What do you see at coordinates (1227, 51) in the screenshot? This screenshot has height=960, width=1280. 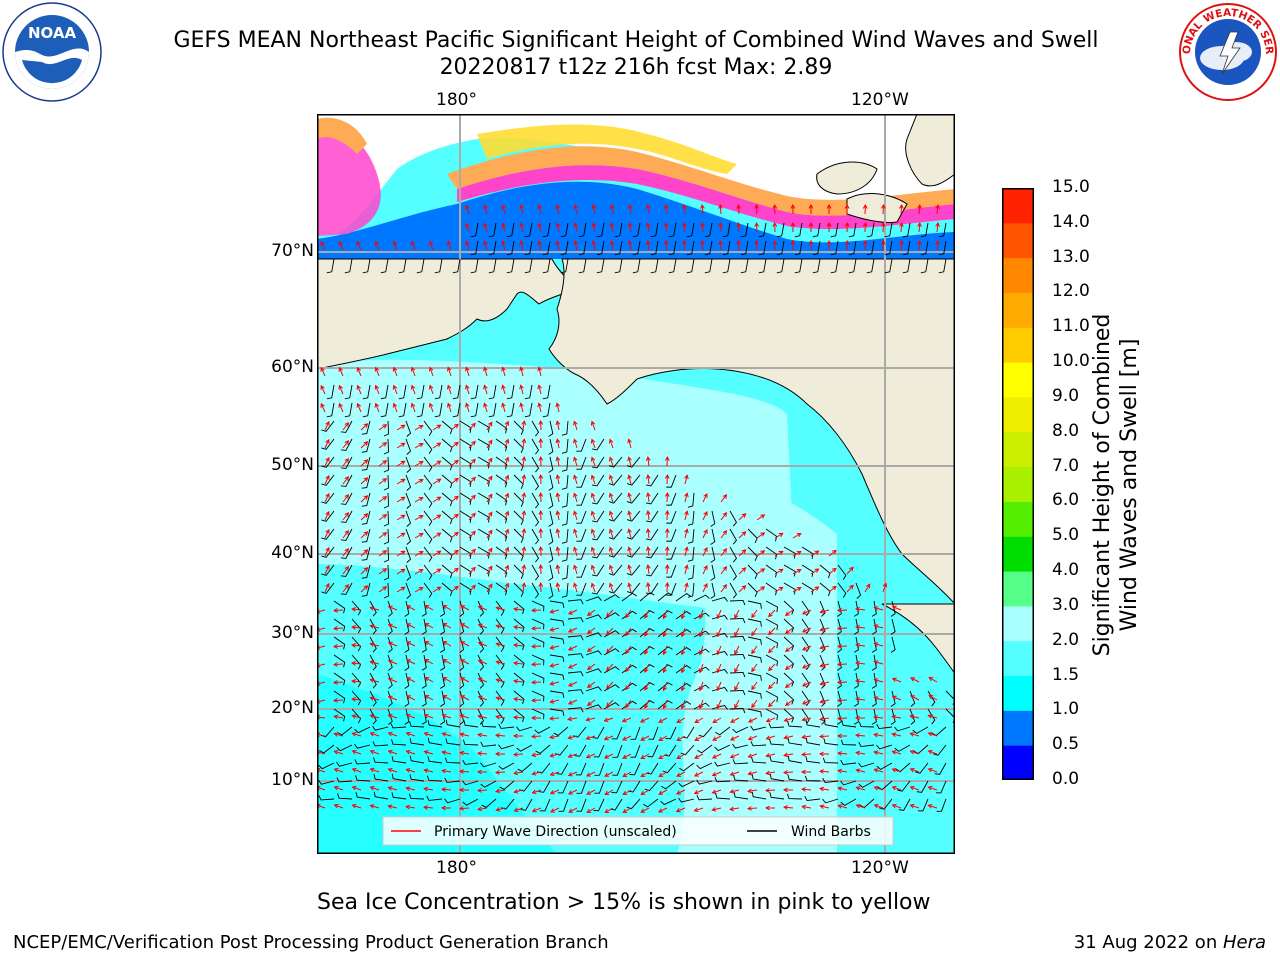 I see `national-weather-service-logo: NATIONAL WEATHER SERVICE` at bounding box center [1227, 51].